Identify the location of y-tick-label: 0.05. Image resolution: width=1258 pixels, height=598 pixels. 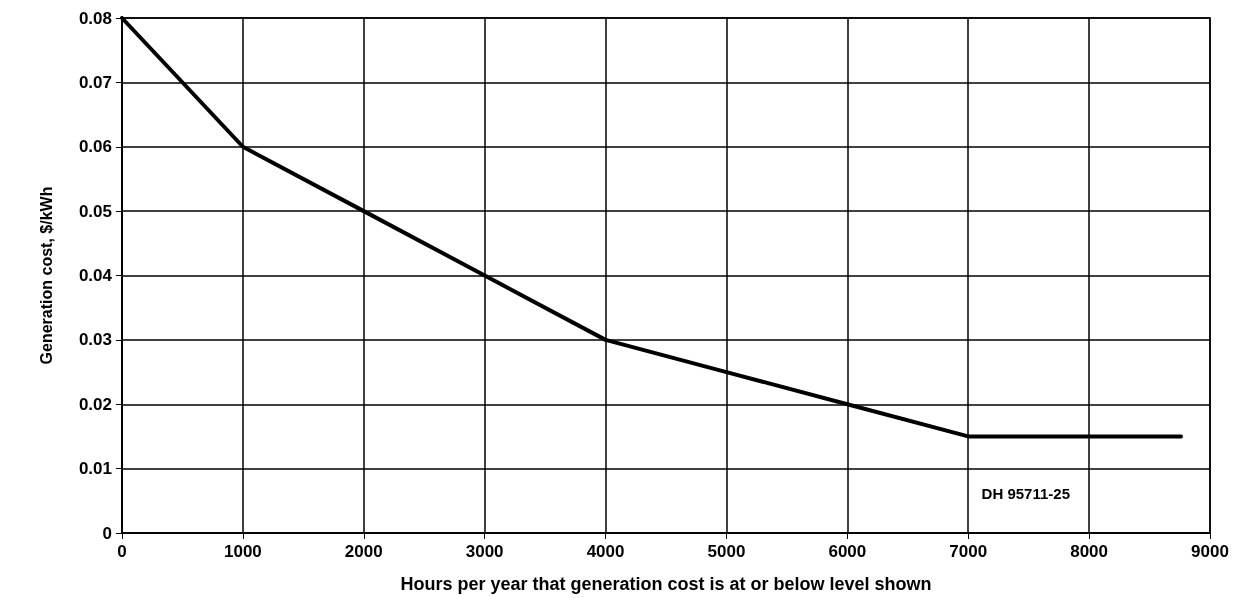
(95, 211).